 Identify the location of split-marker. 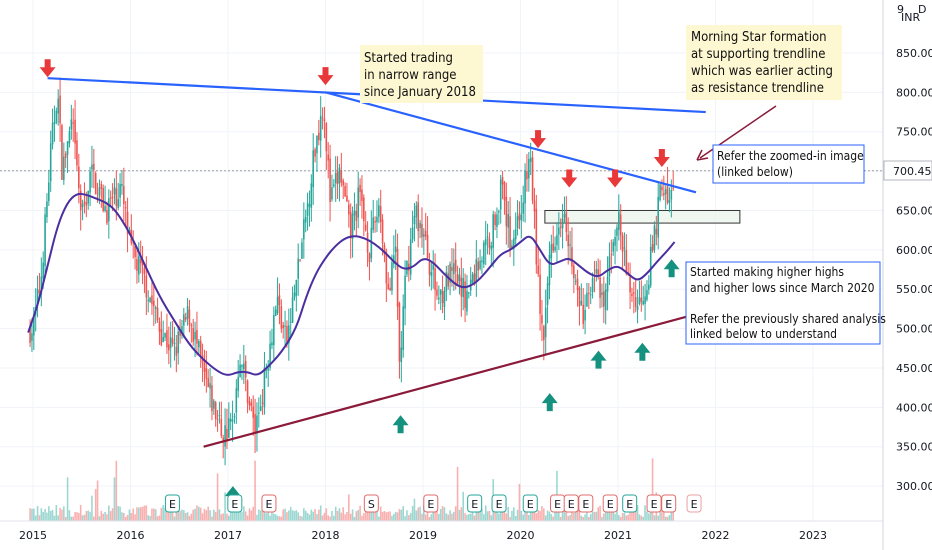
(371, 503).